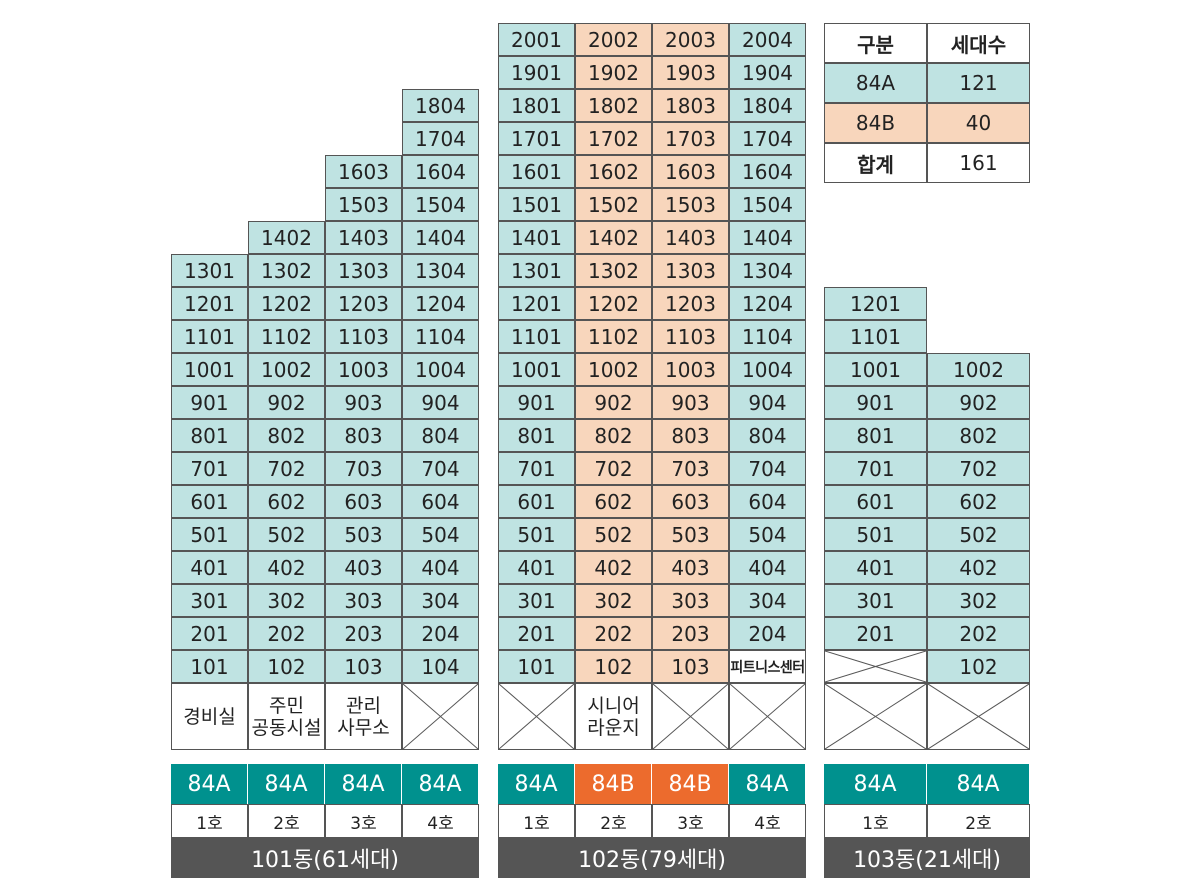 The width and height of the screenshot is (1200, 884). What do you see at coordinates (363, 534) in the screenshot?
I see `unit-cell: 503` at bounding box center [363, 534].